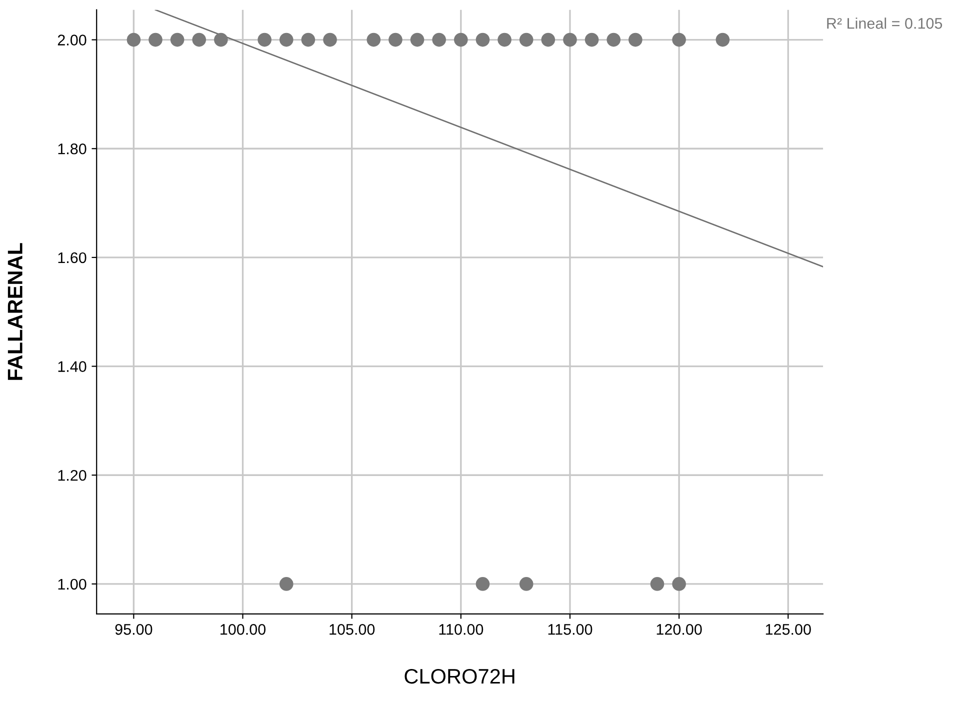  Describe the element at coordinates (788, 629) in the screenshot. I see `x-tick-label: 125.00` at that location.